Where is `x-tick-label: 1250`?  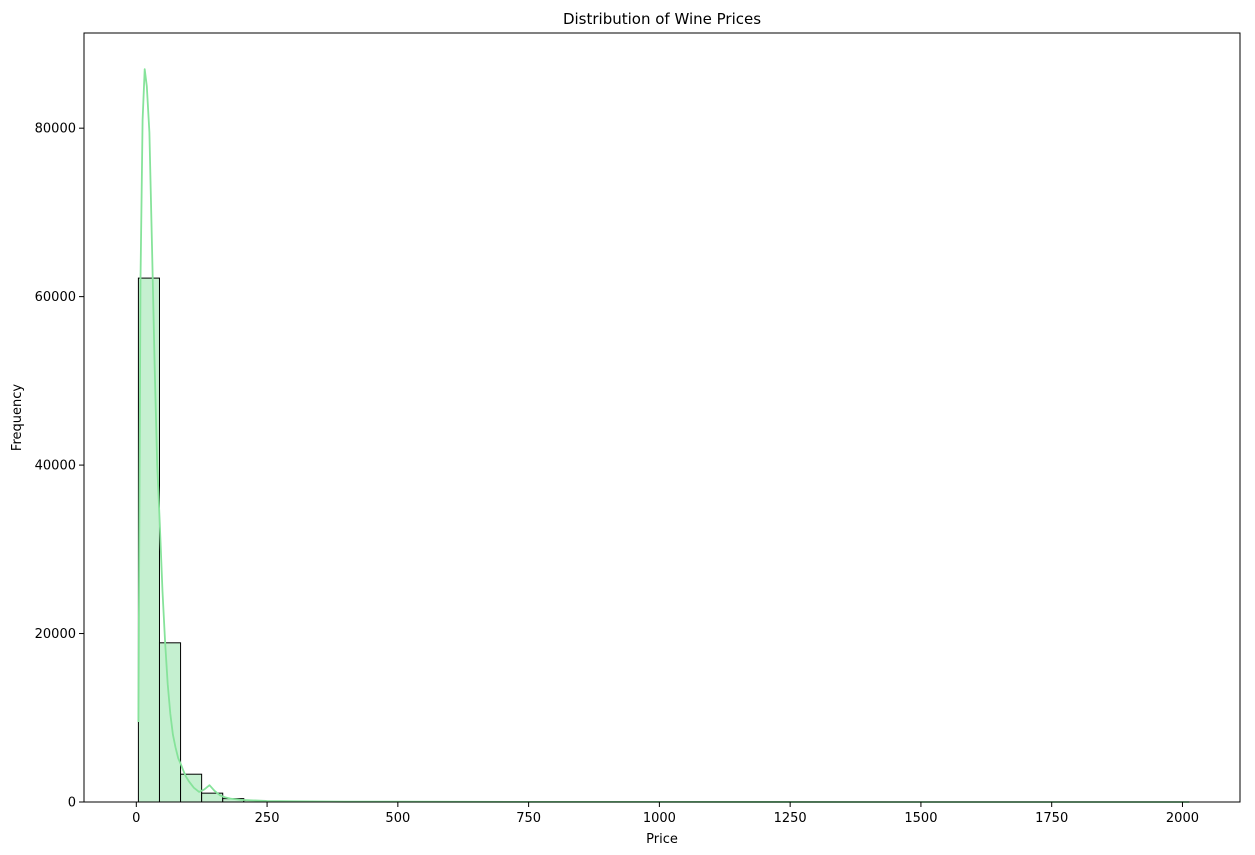 x-tick-label: 1250 is located at coordinates (790, 818).